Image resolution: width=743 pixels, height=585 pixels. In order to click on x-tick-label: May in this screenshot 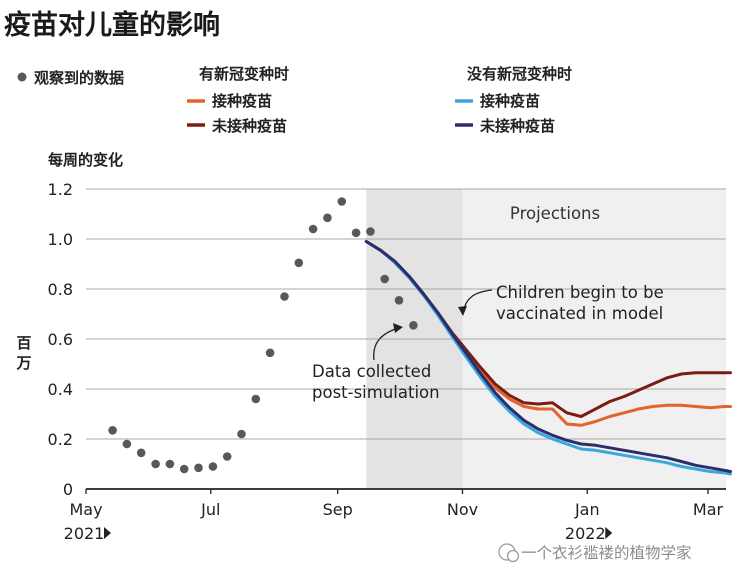, I will do `click(85, 509)`.